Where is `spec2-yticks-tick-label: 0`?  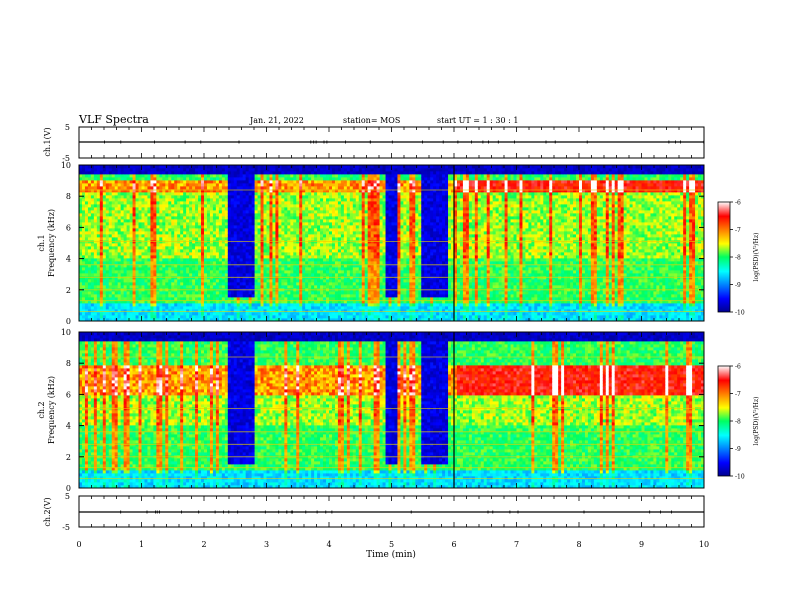 spec2-yticks-tick-label: 0 is located at coordinates (68, 488).